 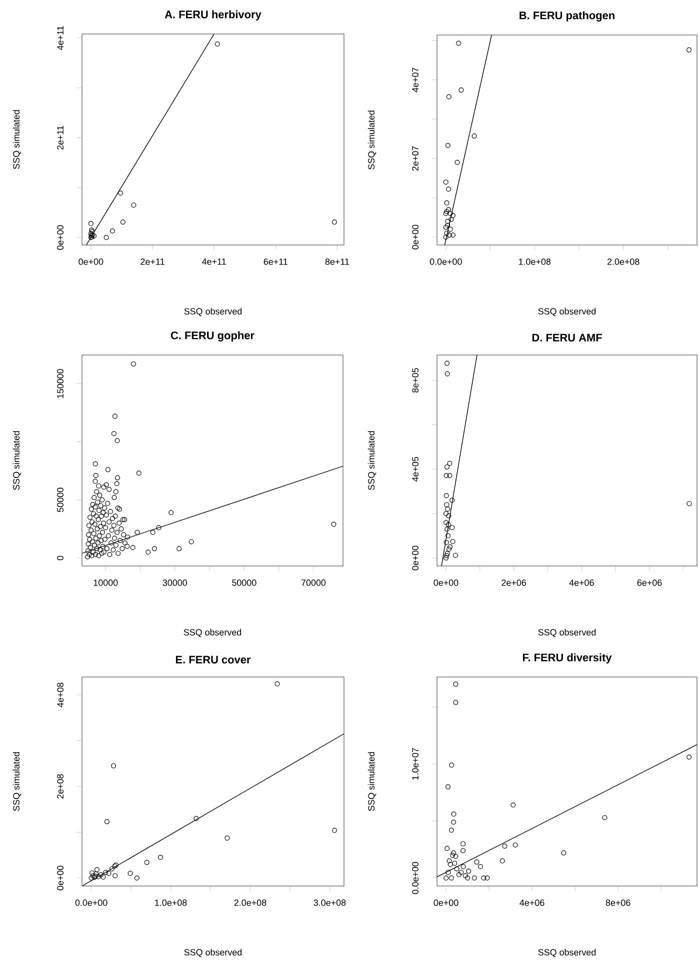 What do you see at coordinates (567, 338) in the screenshot?
I see `chart-title: D. FERU AMF` at bounding box center [567, 338].